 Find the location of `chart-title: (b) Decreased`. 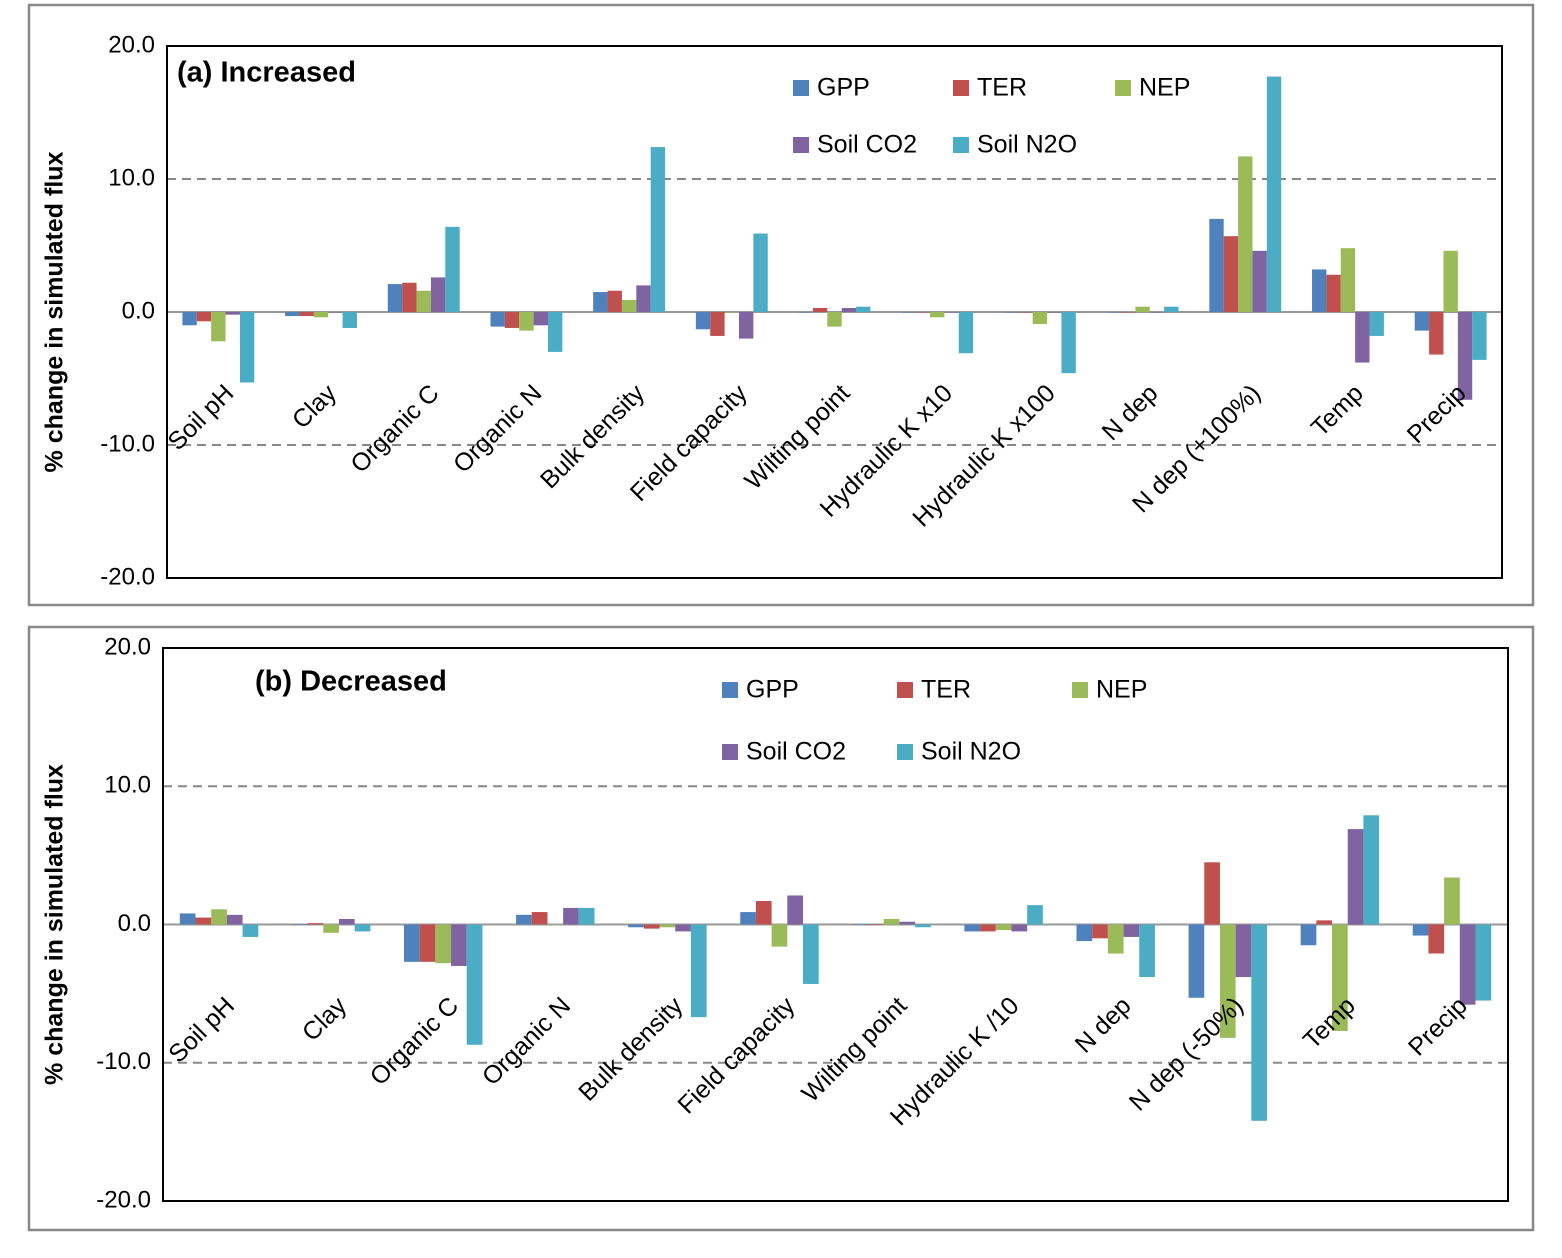

chart-title: (b) Decreased is located at coordinates (351, 682).